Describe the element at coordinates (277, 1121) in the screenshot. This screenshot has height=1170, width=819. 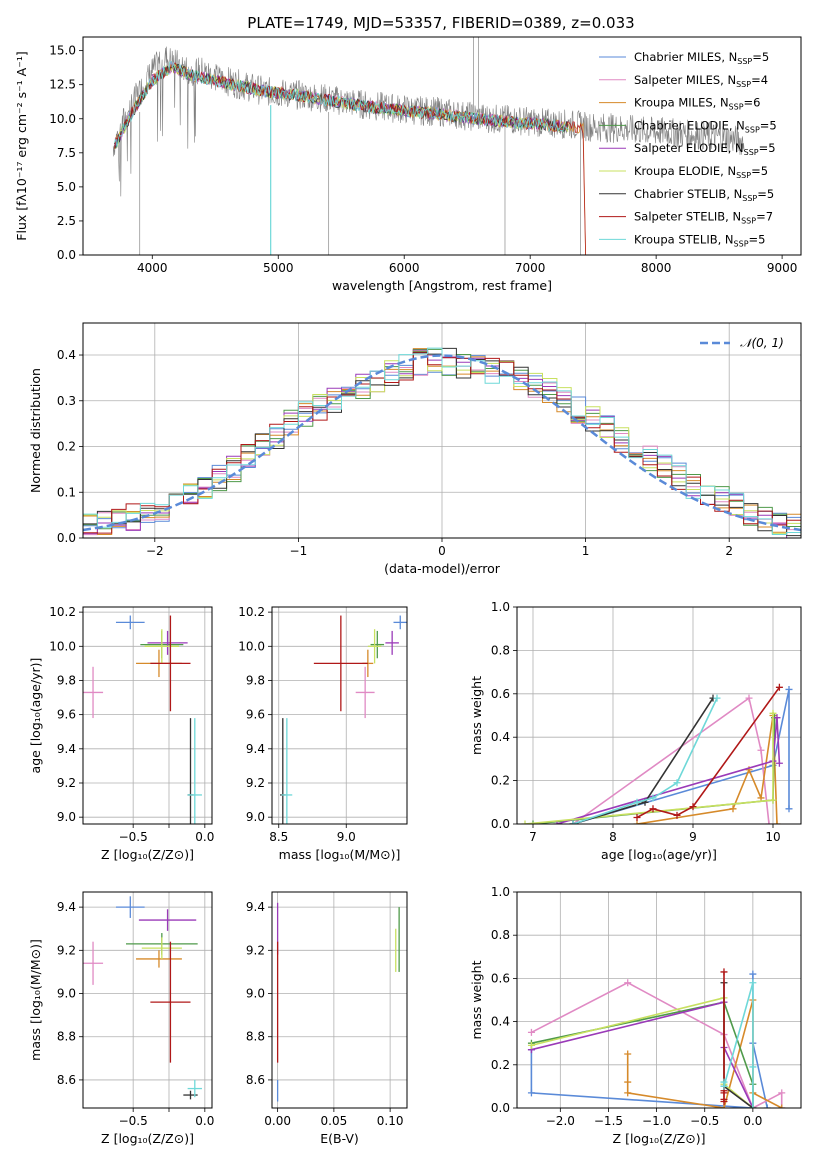
I see `x-tick-label: 0.00` at that location.